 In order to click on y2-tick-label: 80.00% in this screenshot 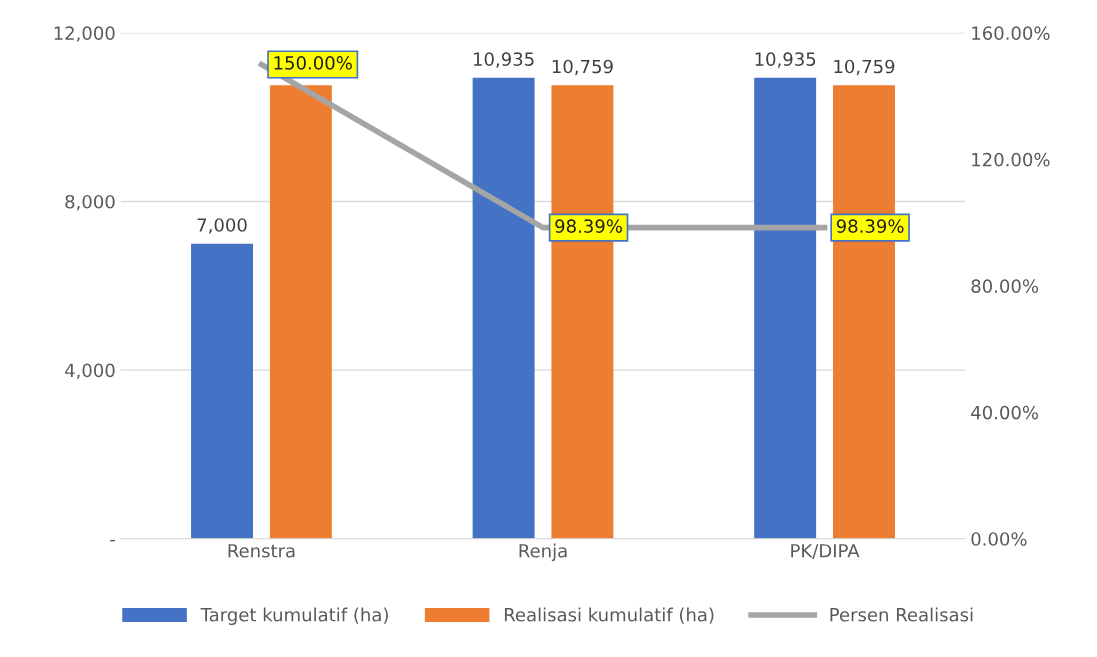, I will do `click(1005, 286)`.